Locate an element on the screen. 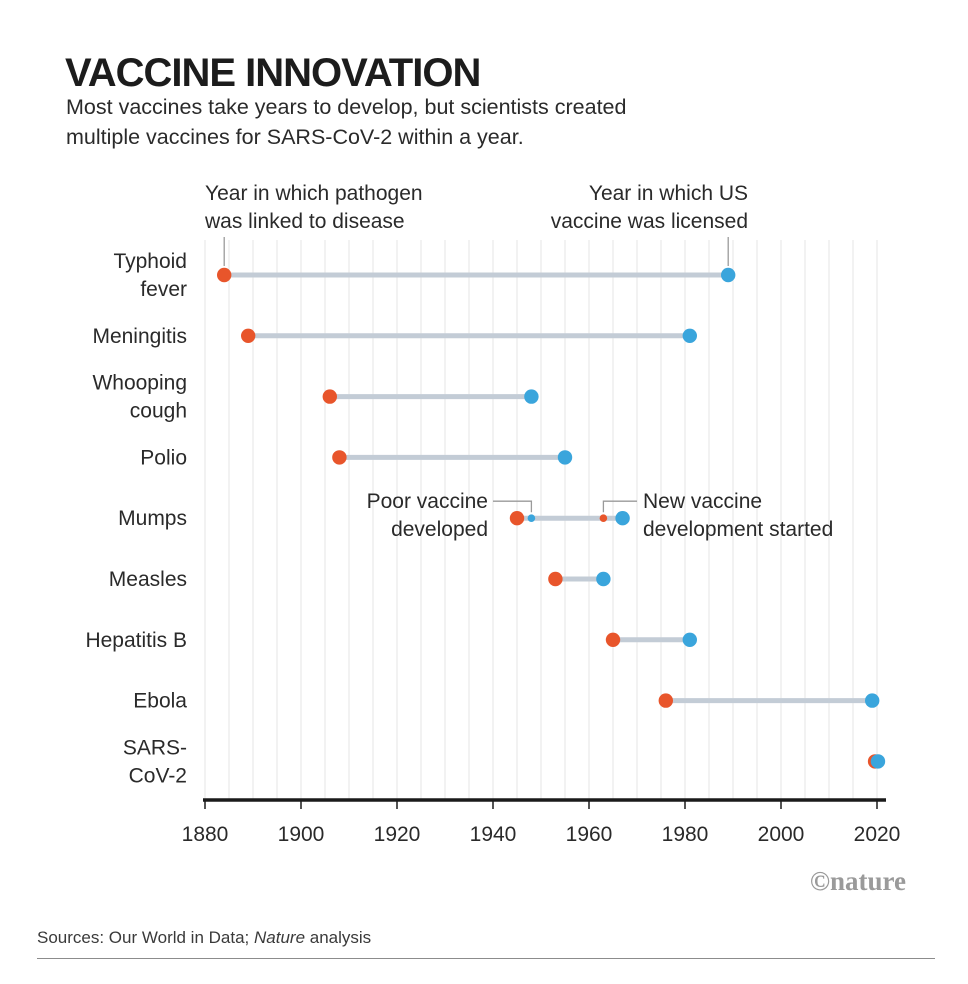 This screenshot has height=984, width=968. x-tick-label: 1940 is located at coordinates (493, 834).